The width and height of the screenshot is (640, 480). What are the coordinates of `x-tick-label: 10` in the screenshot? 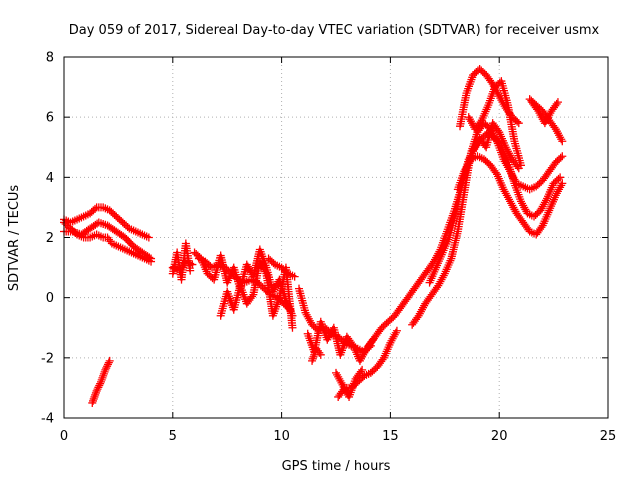 It's located at (281, 436).